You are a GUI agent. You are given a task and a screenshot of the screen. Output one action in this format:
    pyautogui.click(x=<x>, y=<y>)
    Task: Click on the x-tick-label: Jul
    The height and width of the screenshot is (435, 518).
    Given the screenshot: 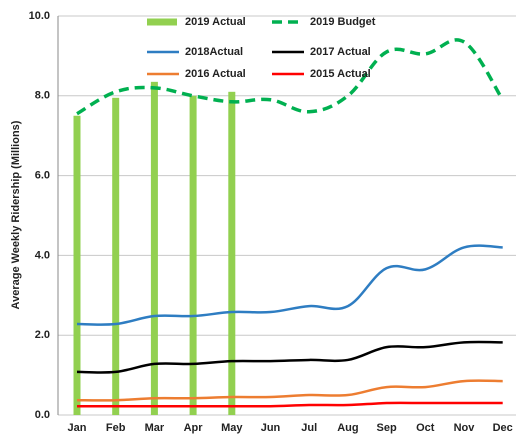 What is the action you would take?
    pyautogui.click(x=309, y=428)
    